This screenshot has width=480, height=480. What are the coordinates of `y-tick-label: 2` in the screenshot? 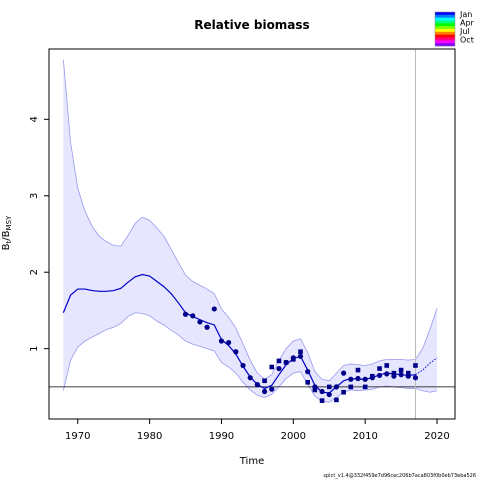 It's located at (34, 272).